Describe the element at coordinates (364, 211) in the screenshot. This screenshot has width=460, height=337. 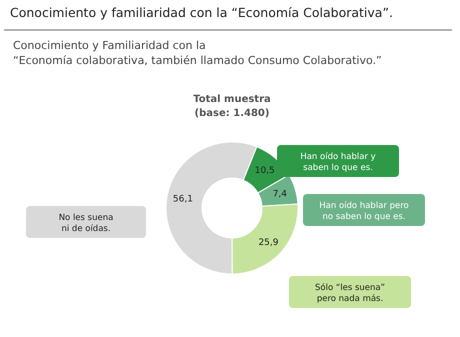
I see `slice-label: Han oído hablar pero no saben lo que es.` at that location.